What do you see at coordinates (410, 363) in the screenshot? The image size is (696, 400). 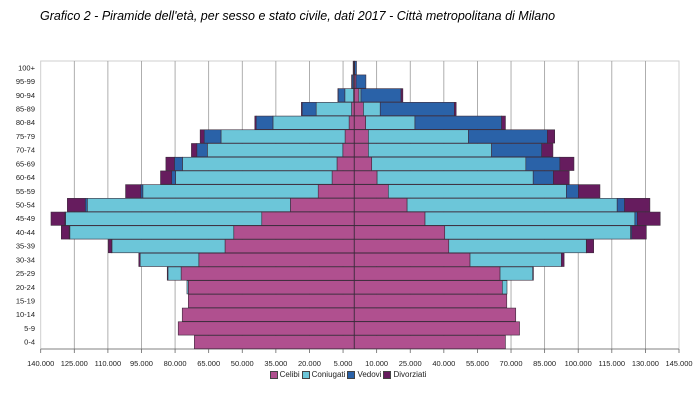 I see `x-tick-label: 25.000` at bounding box center [410, 363].